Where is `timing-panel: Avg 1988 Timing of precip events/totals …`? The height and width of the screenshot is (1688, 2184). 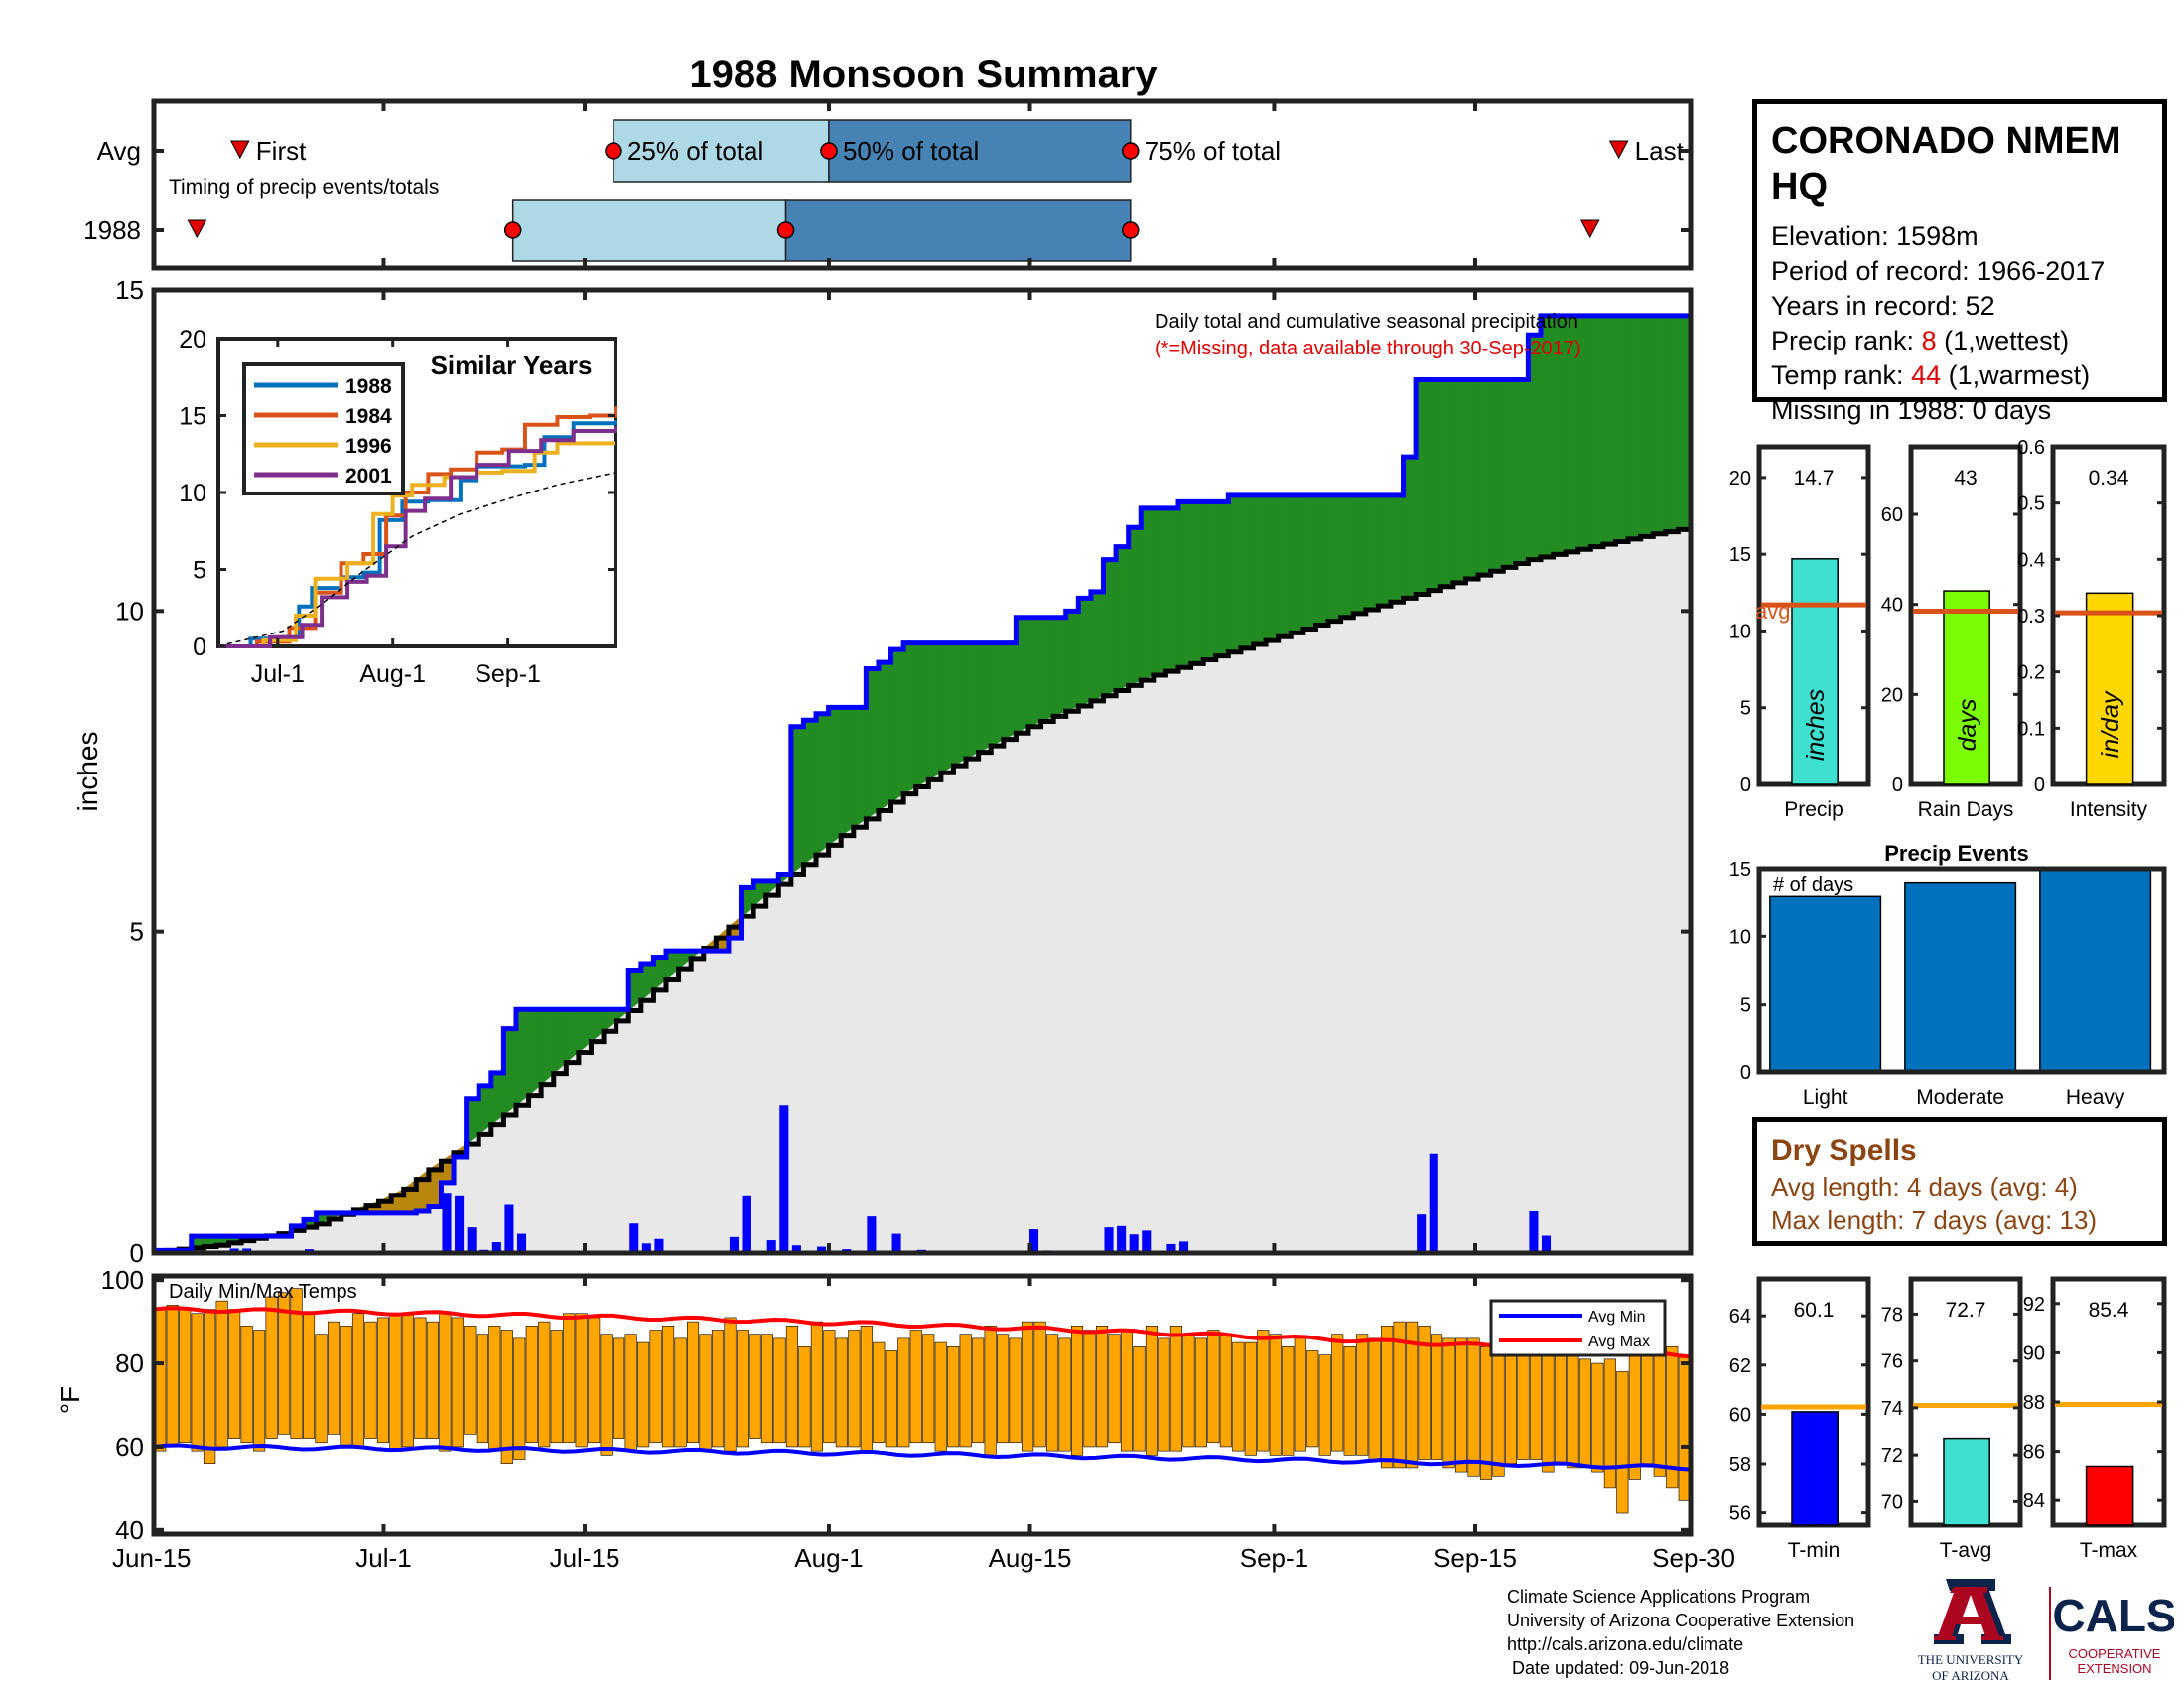
timing-panel: Avg 1988 Timing of precip events/totals … is located at coordinates (888, 184).